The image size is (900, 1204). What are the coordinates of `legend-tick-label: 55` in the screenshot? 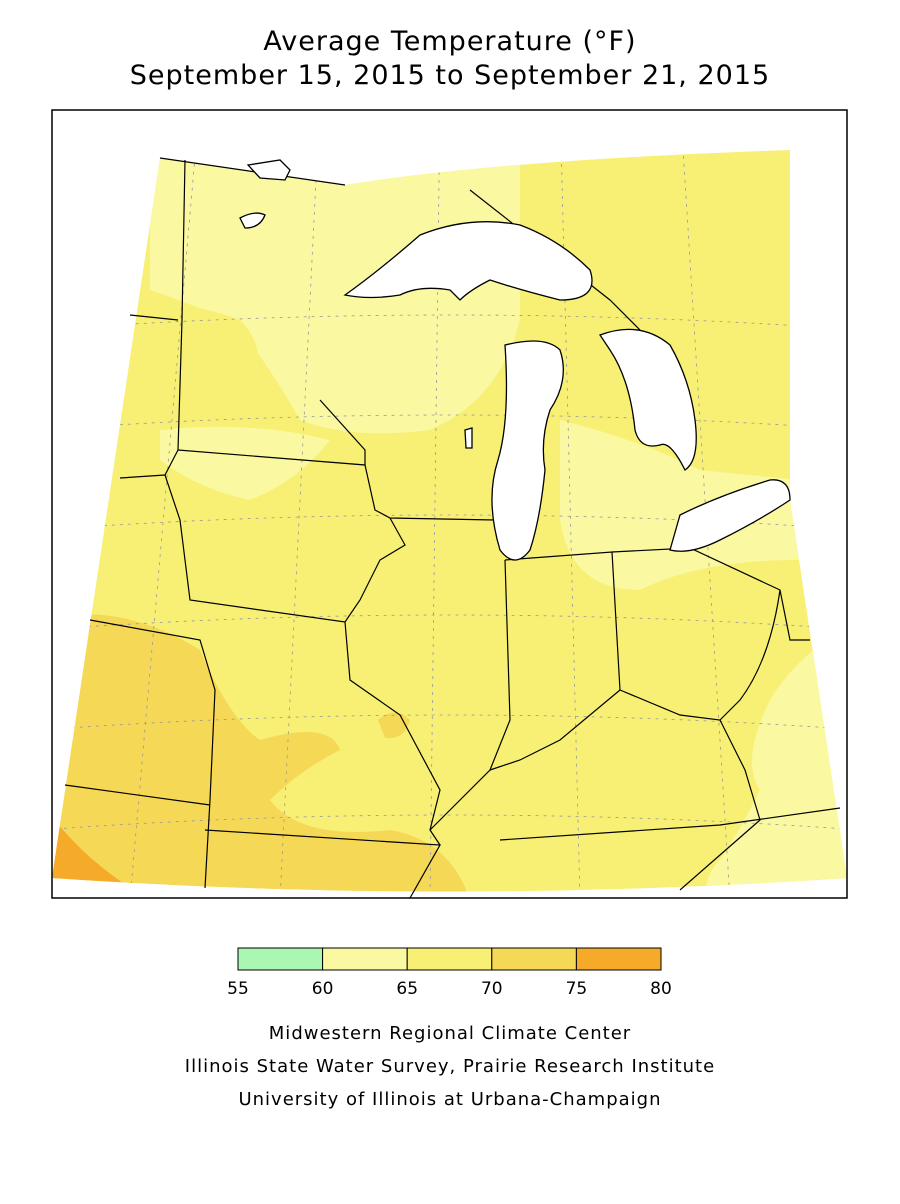 It's located at (238, 989).